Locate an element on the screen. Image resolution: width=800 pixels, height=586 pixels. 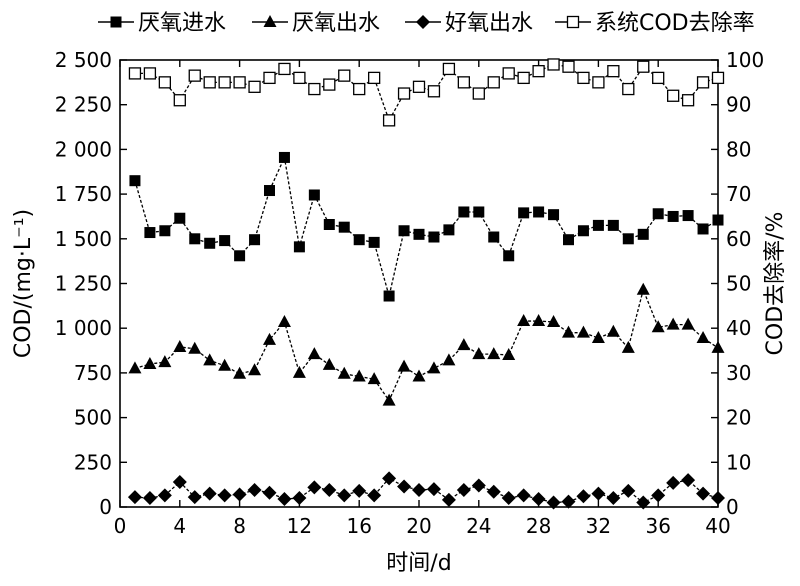
legend-item: 厌氧出水 is located at coordinates (316, 23).